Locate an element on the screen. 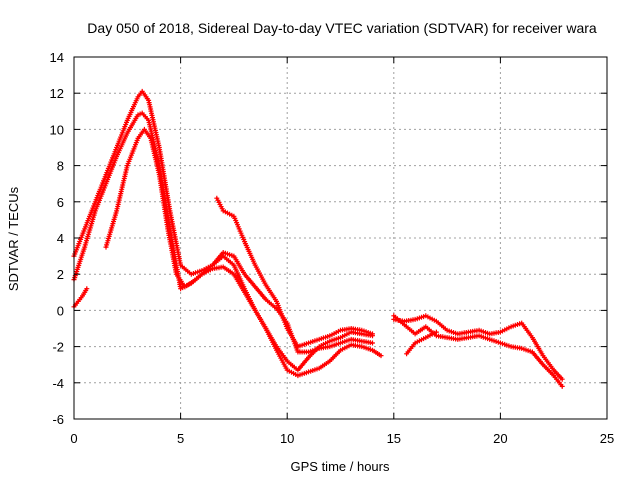  y-tick-label: -4 is located at coordinates (58, 383).